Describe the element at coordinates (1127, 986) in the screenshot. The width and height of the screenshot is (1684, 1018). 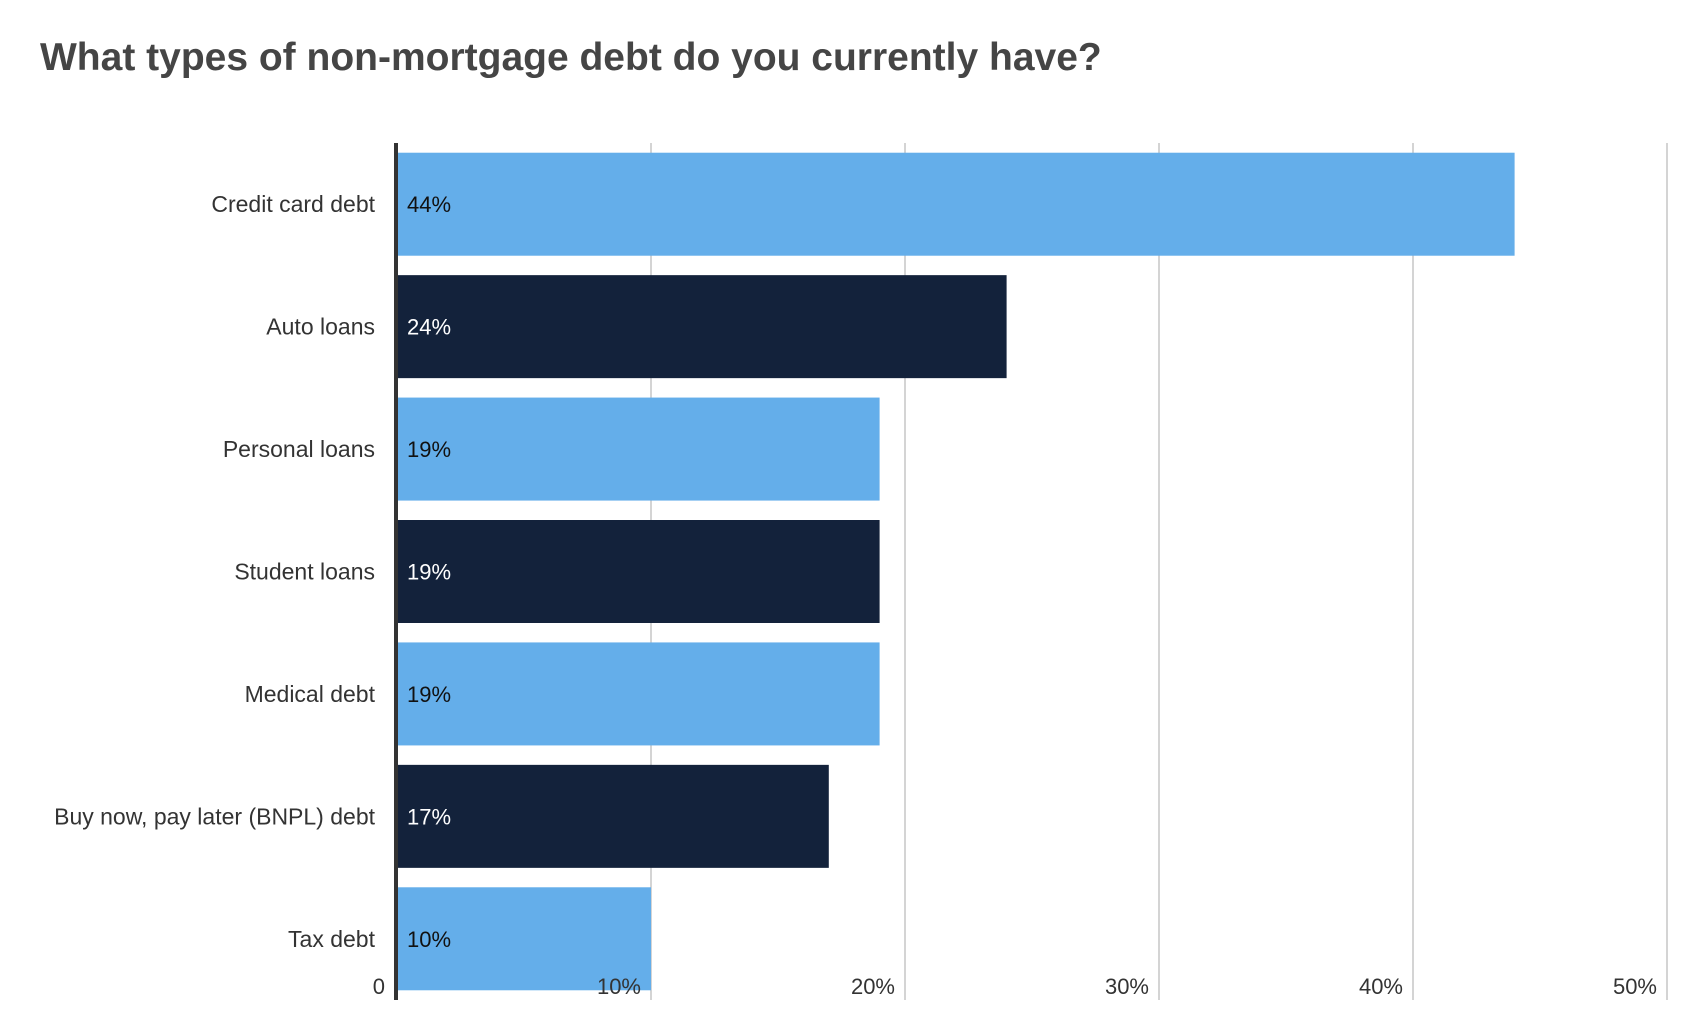
I see `x-tick-label: 30%` at that location.